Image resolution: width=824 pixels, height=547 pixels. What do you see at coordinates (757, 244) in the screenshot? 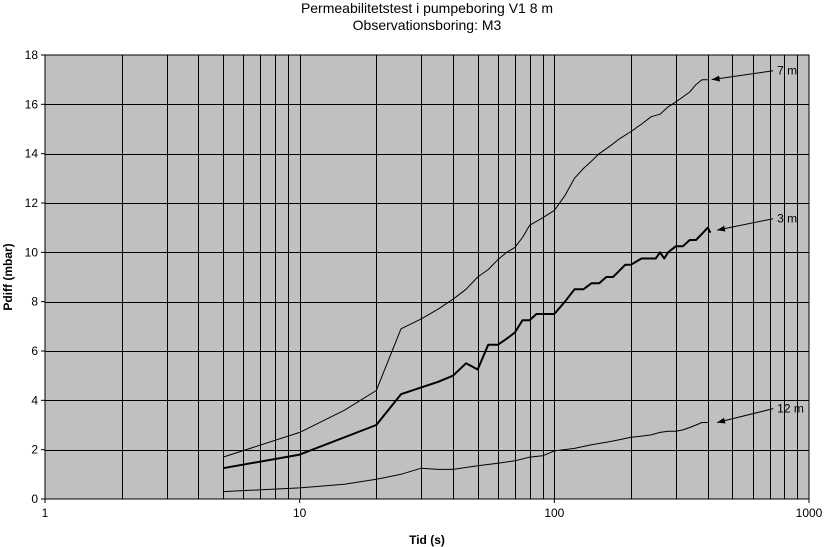
I see `series-annotations: 7 m 3 m 12 m` at bounding box center [757, 244].